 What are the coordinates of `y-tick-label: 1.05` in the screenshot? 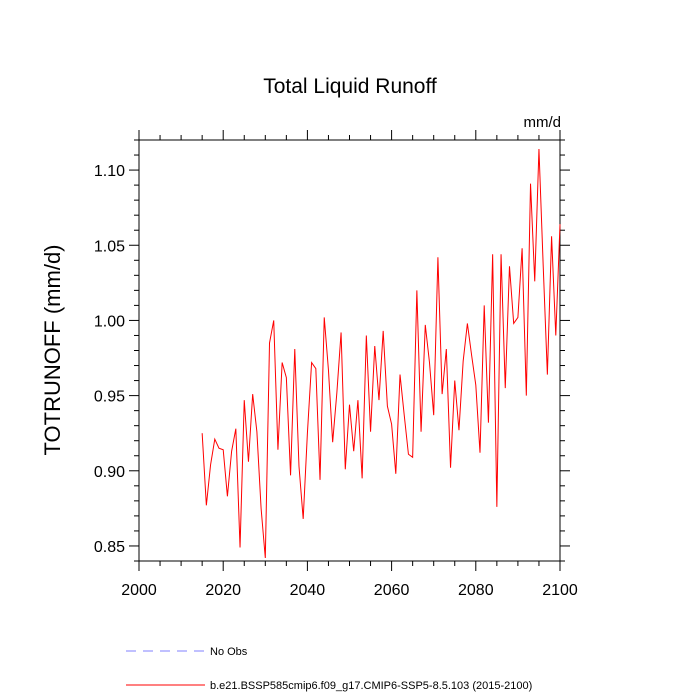 It's located at (109, 246).